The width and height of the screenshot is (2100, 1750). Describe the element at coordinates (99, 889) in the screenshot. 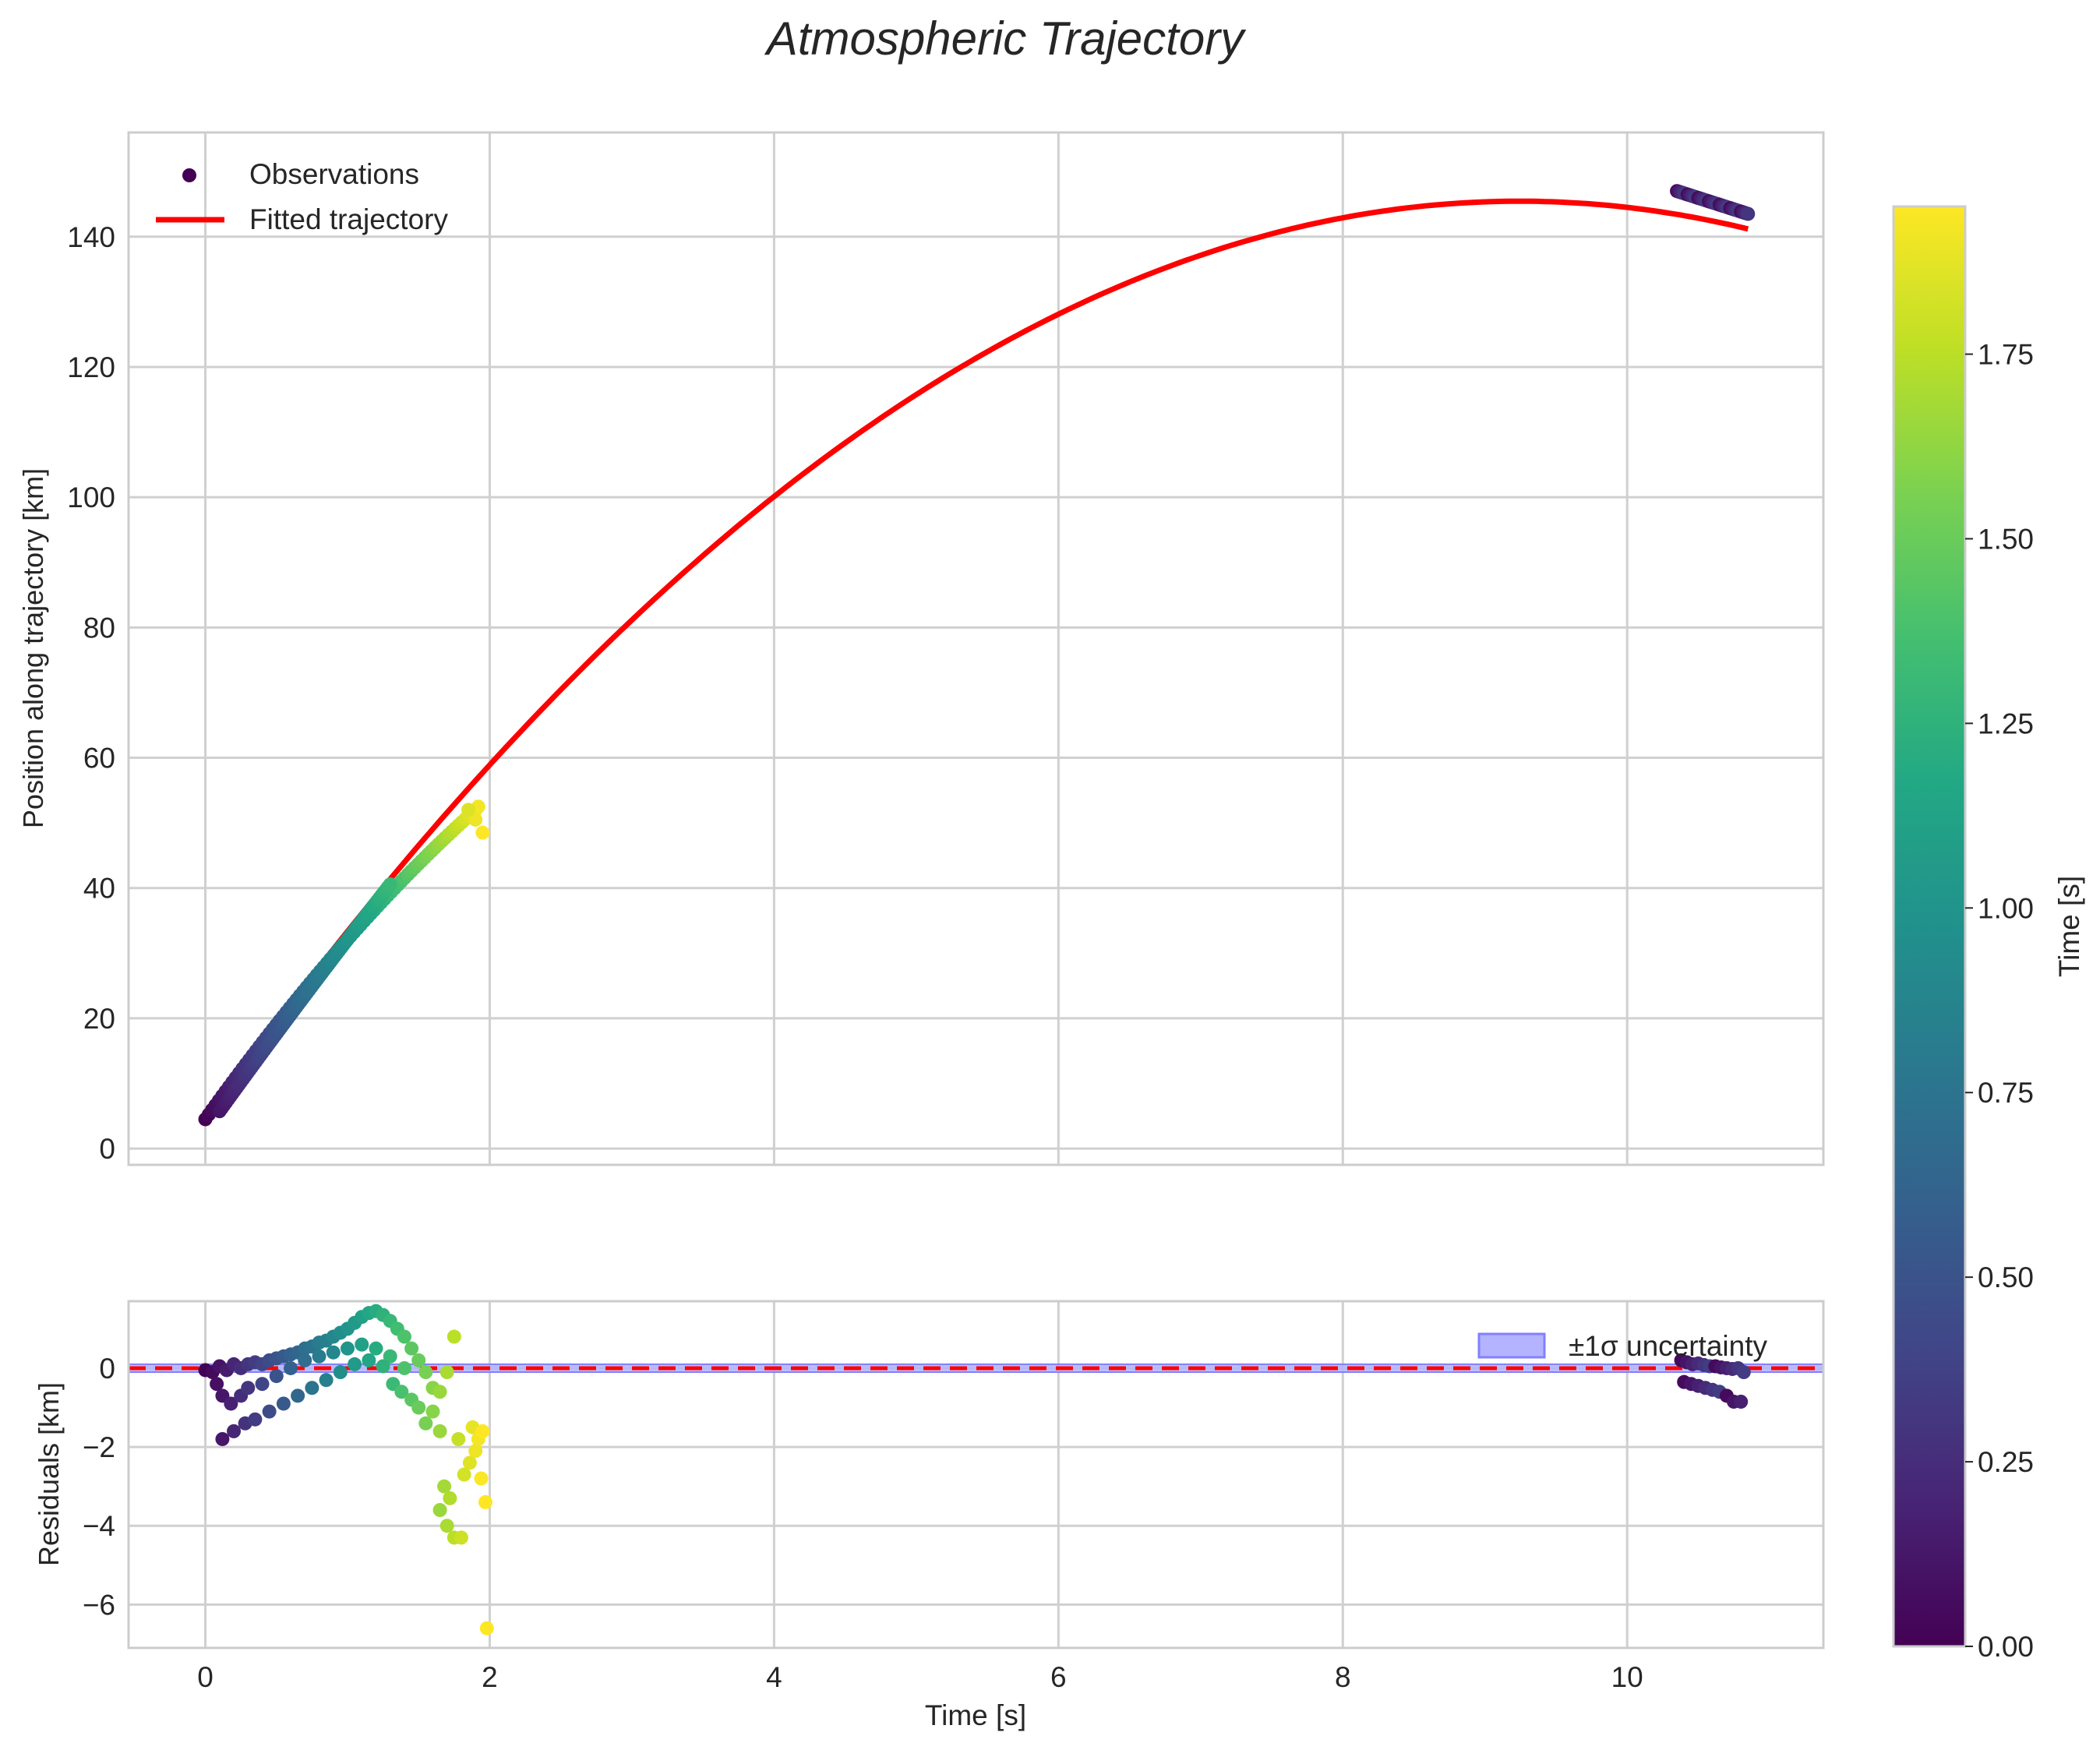

I see `top-y-tick-label: 40` at that location.